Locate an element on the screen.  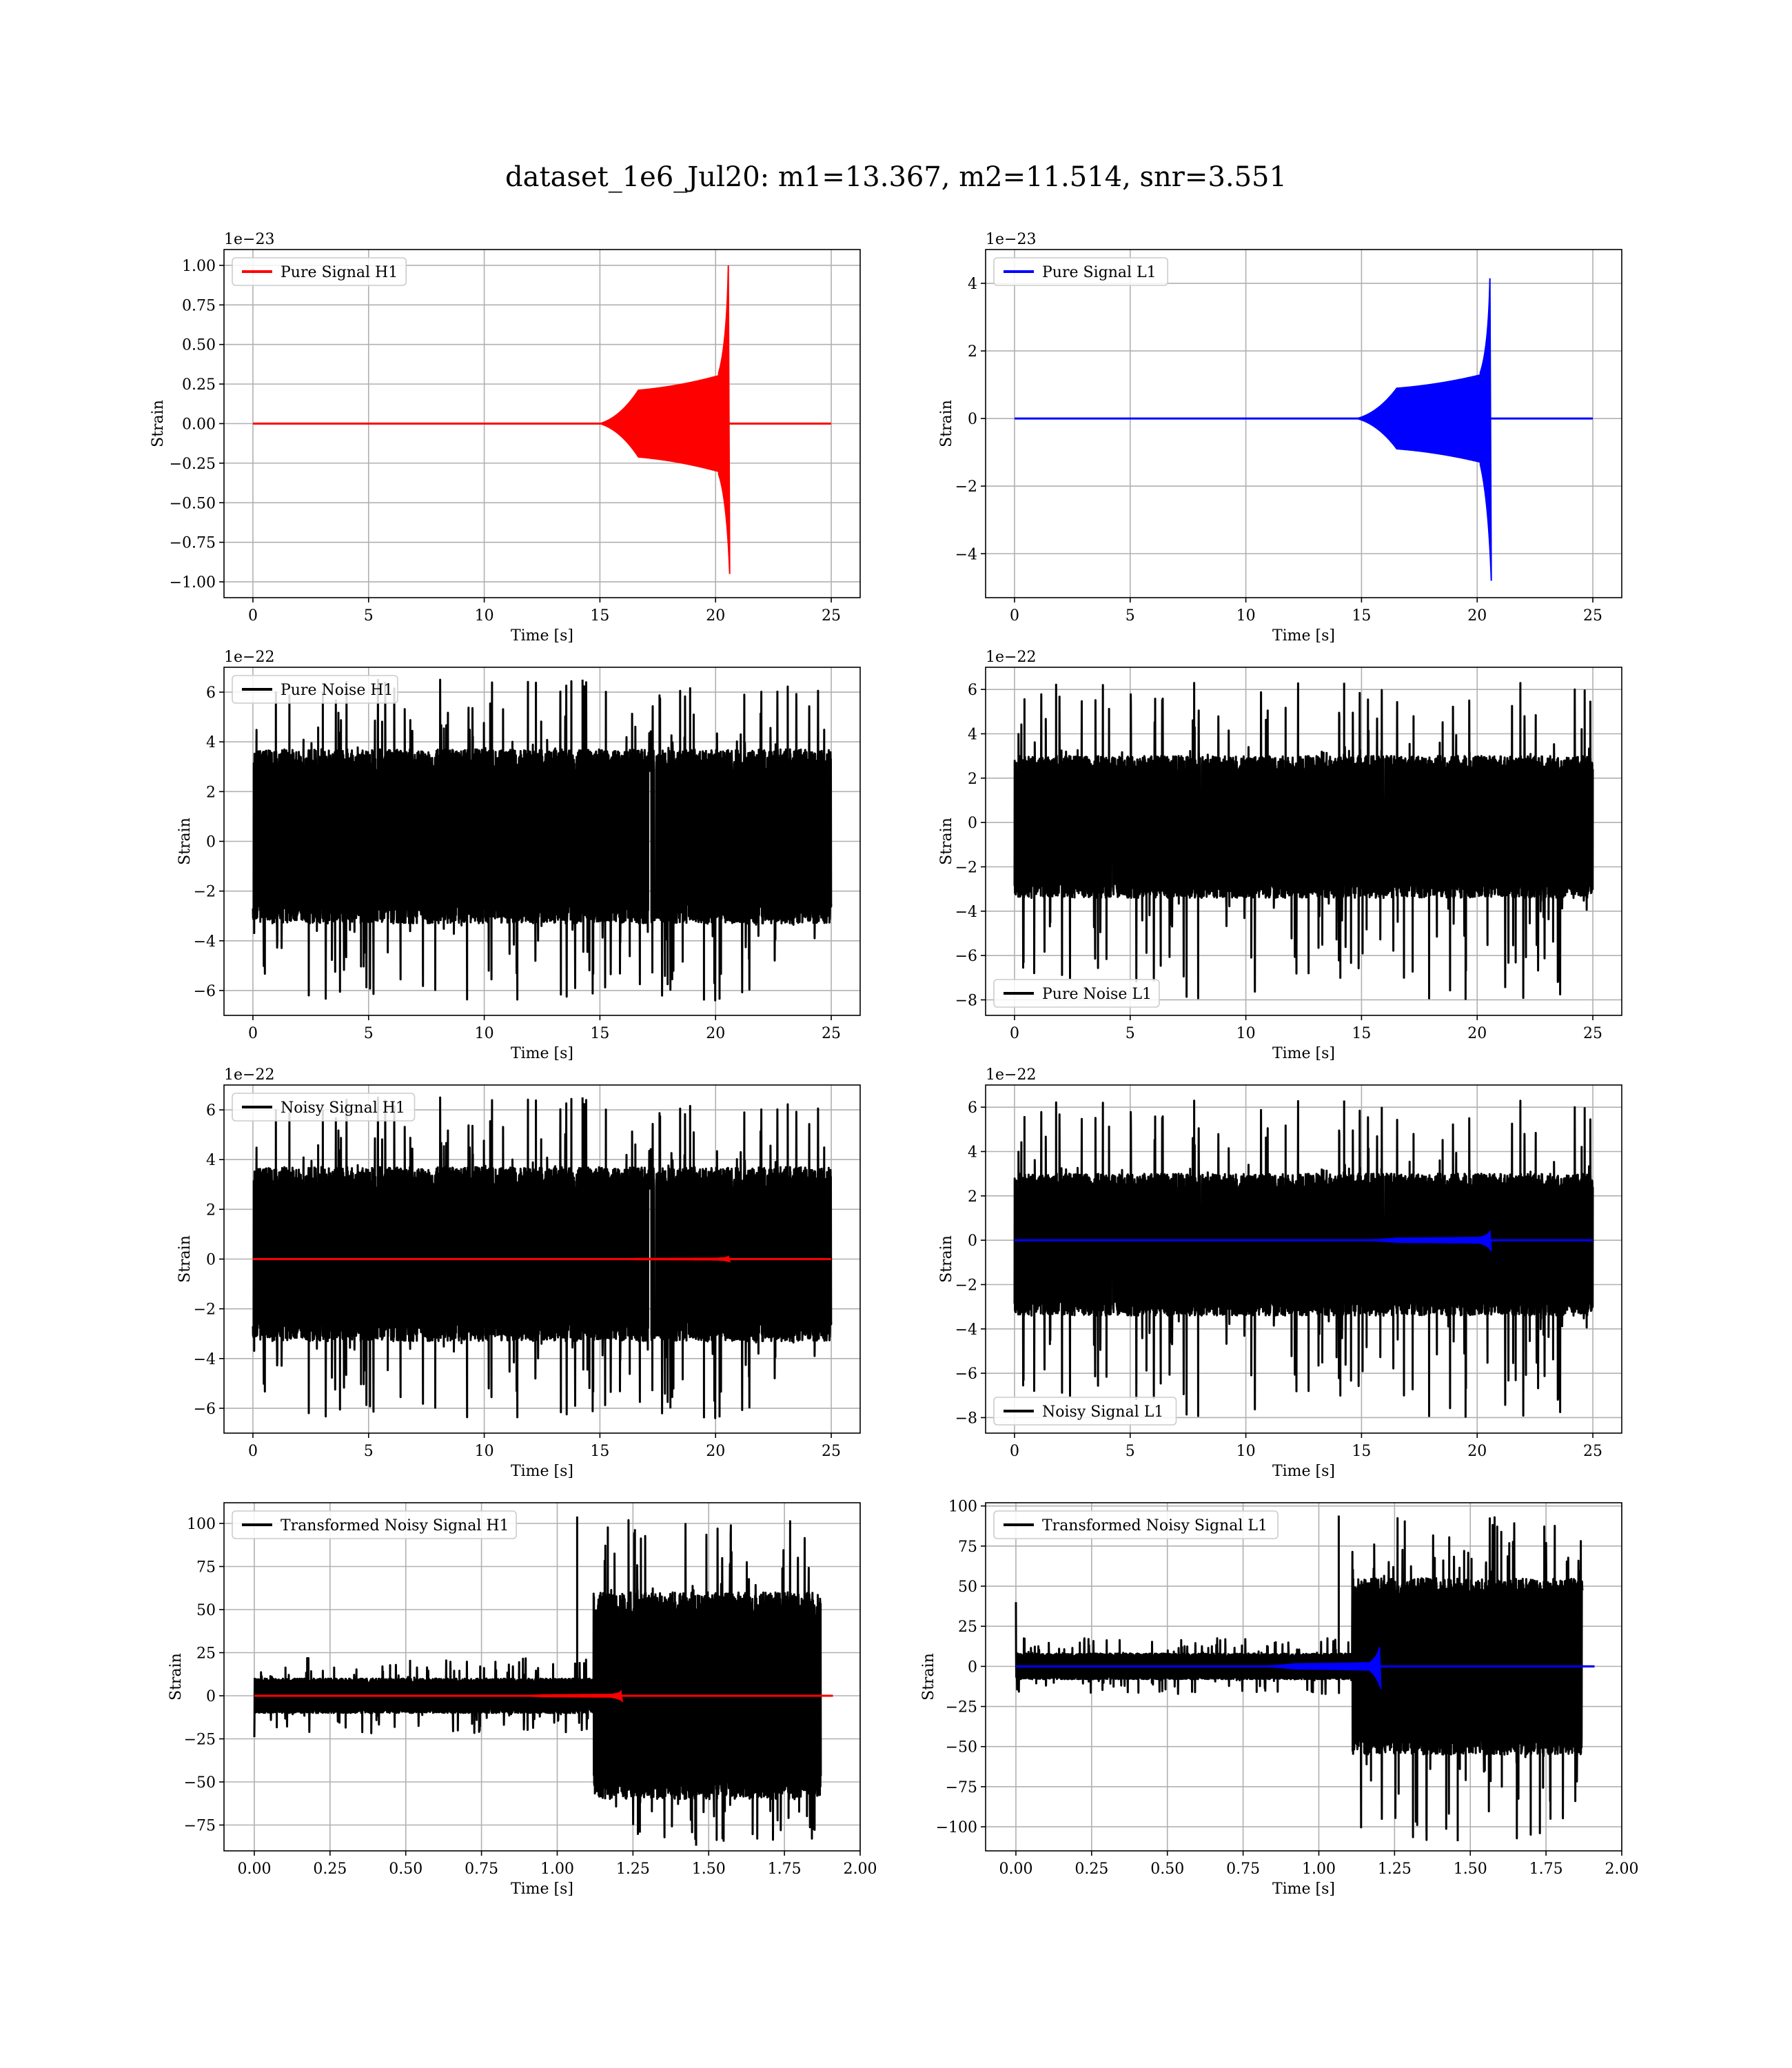
legend: Pure Signal H1 is located at coordinates (319, 271).